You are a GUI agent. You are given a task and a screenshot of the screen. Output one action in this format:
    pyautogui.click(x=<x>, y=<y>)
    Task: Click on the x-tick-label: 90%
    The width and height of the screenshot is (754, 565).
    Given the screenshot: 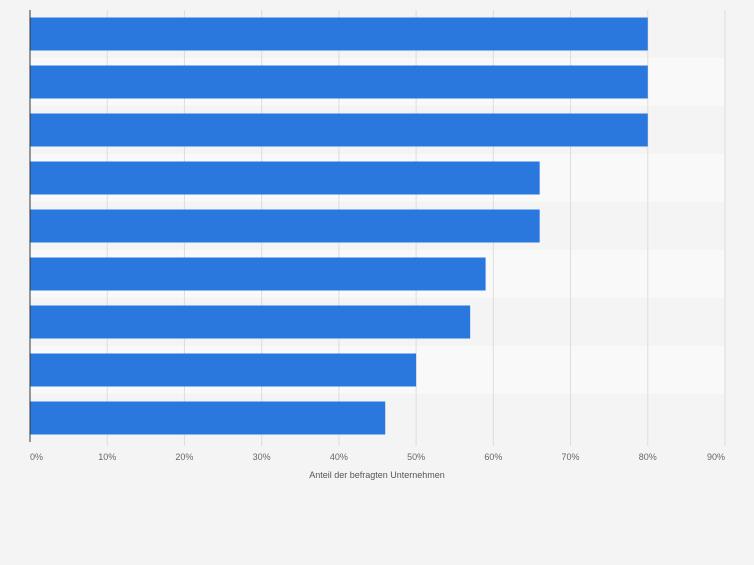 What is the action you would take?
    pyautogui.click(x=716, y=457)
    